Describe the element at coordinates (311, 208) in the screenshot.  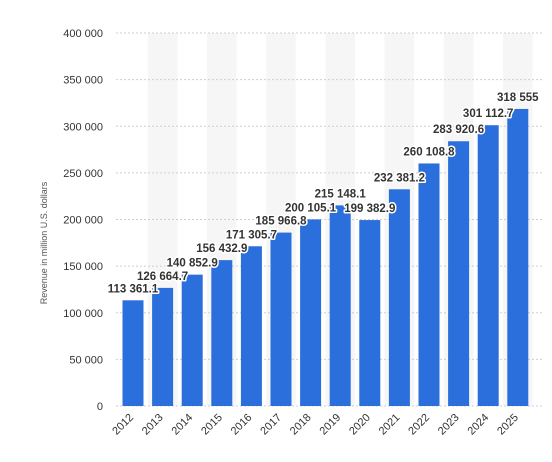
I see `data-label: 200 105.1` at that location.